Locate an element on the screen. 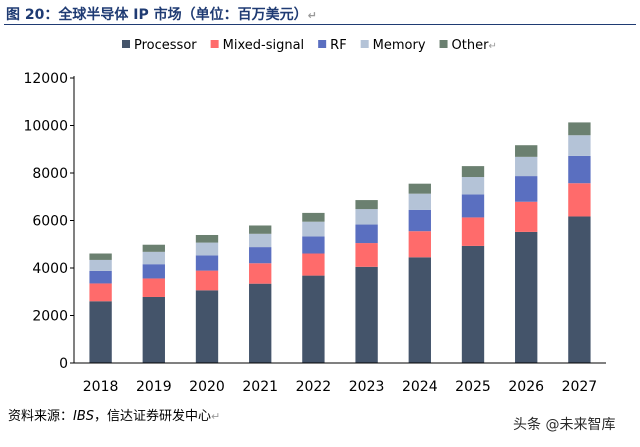 This screenshot has width=640, height=447. source-note: 资料来源：IBS，信达证券研发中心↵ is located at coordinates (114, 414).